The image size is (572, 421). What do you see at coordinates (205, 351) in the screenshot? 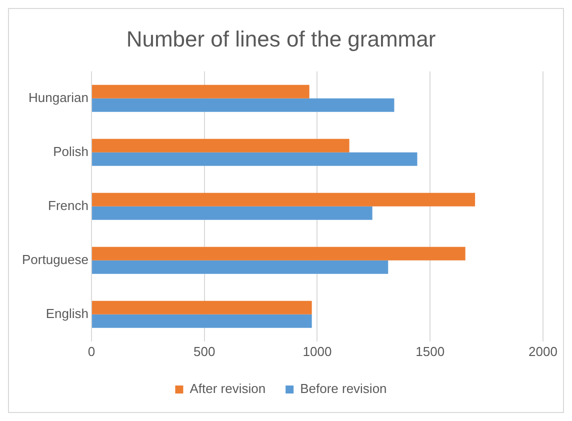
I see `x-tick-label: 500` at bounding box center [205, 351].